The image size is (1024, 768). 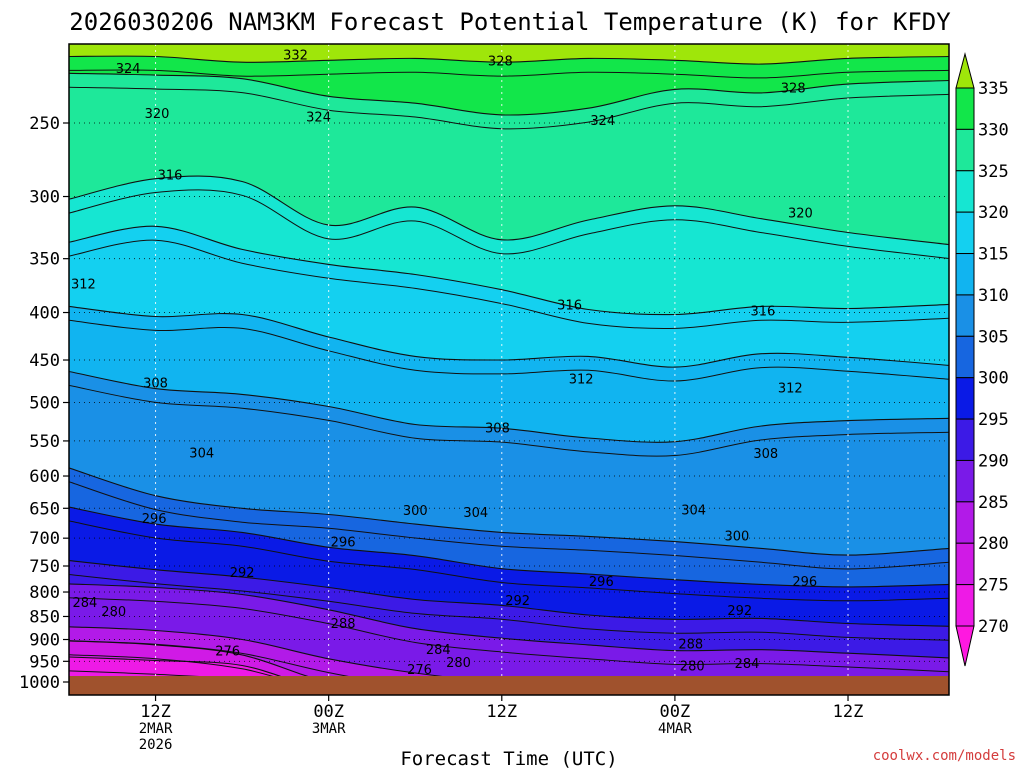 What do you see at coordinates (993, 544) in the screenshot?
I see `colorbar-label: 280` at bounding box center [993, 544].